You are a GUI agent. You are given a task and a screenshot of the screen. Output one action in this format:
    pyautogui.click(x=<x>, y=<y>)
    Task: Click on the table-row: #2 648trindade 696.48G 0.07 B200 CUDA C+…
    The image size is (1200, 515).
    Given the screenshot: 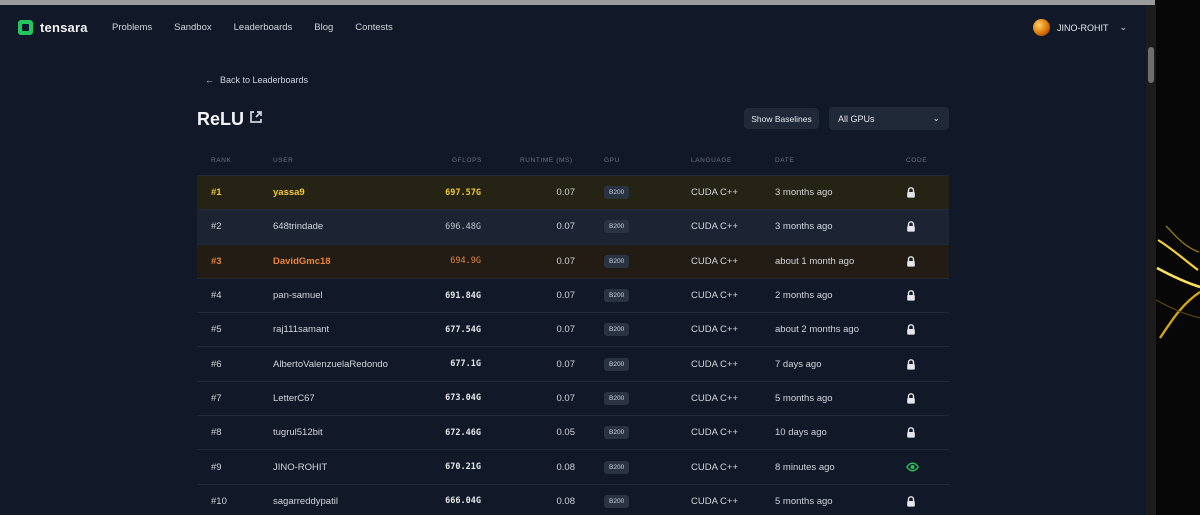 What is the action you would take?
    pyautogui.click(x=573, y=226)
    